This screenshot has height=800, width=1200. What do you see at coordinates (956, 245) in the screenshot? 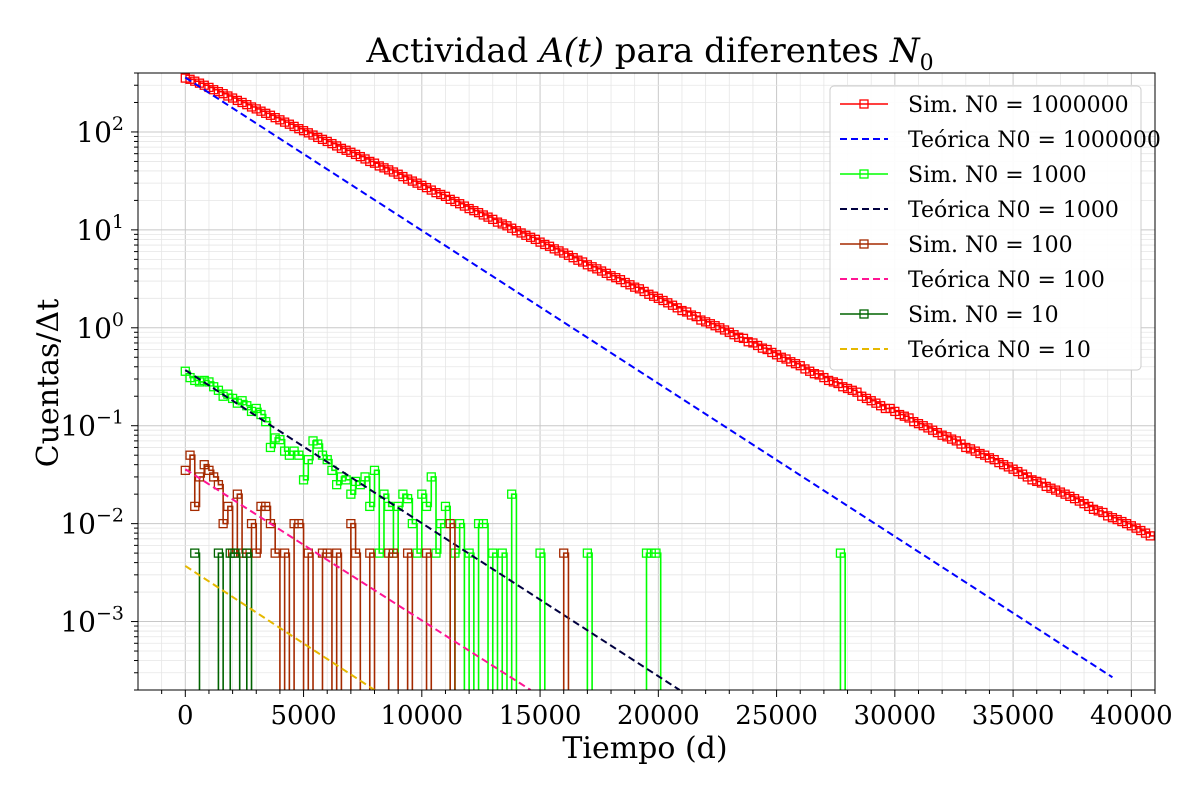
I see `legend-item: Sim. N0 = 100` at bounding box center [956, 245].